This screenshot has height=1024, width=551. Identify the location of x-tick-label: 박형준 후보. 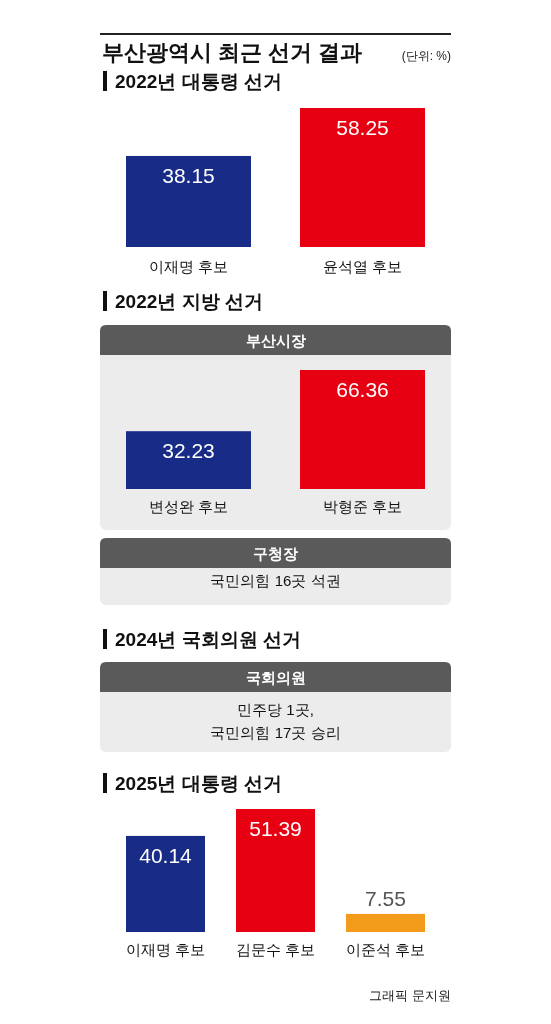
(362, 506).